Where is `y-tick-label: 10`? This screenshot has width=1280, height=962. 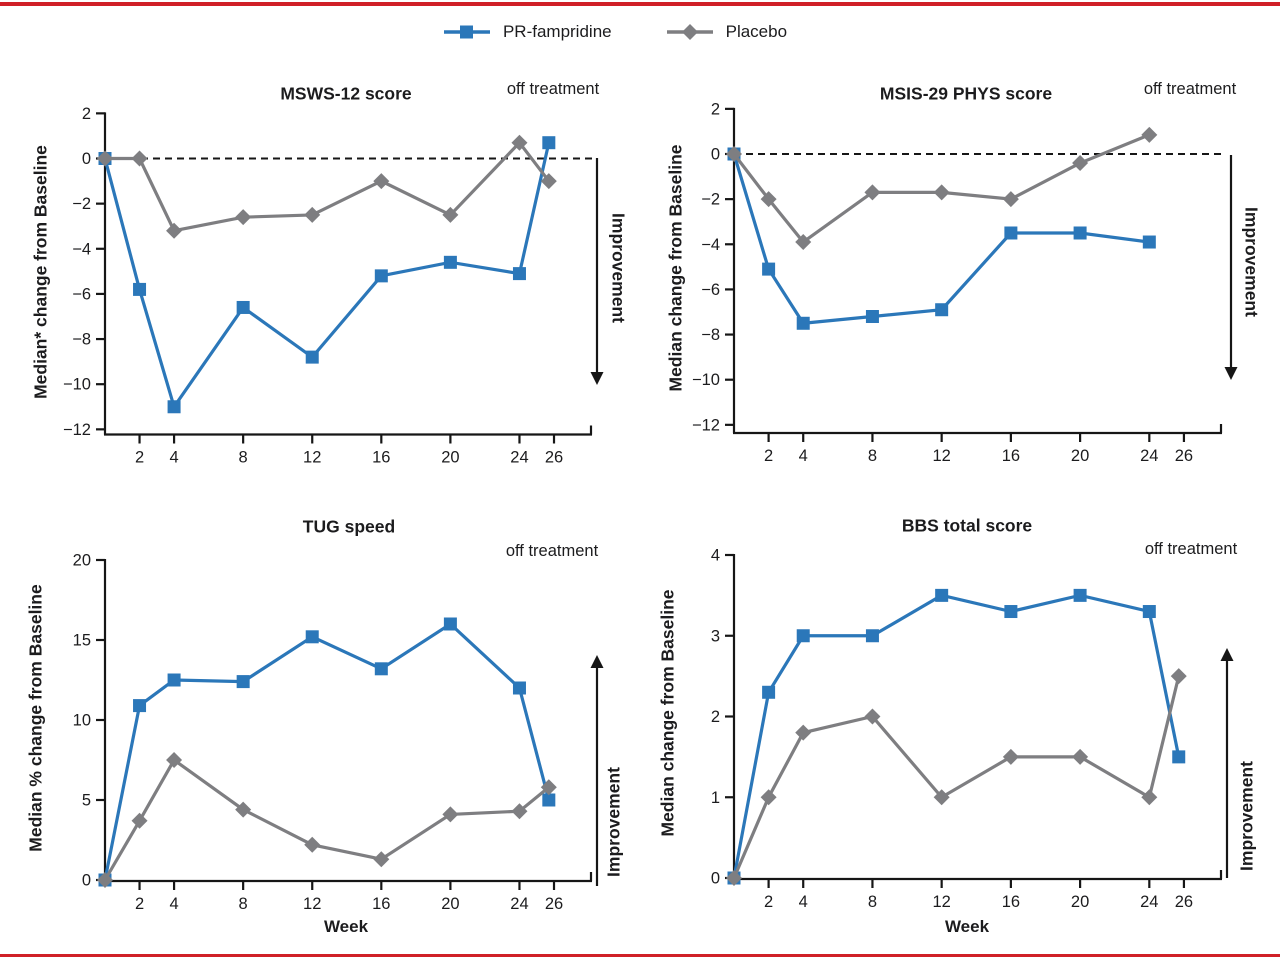
y-tick-label: 10 is located at coordinates (82, 721).